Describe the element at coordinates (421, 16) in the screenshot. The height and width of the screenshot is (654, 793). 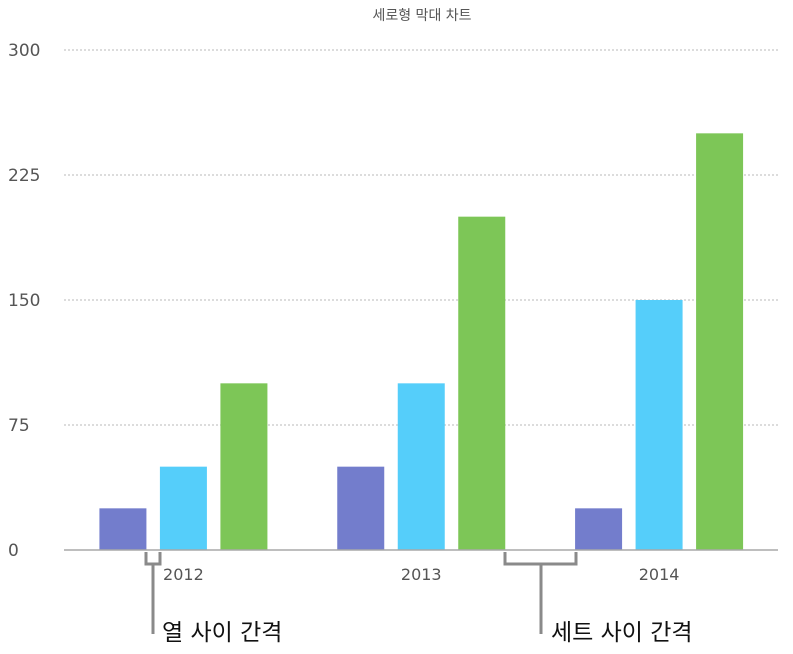
I see `chart-title: 세로형 막대 차트` at that location.